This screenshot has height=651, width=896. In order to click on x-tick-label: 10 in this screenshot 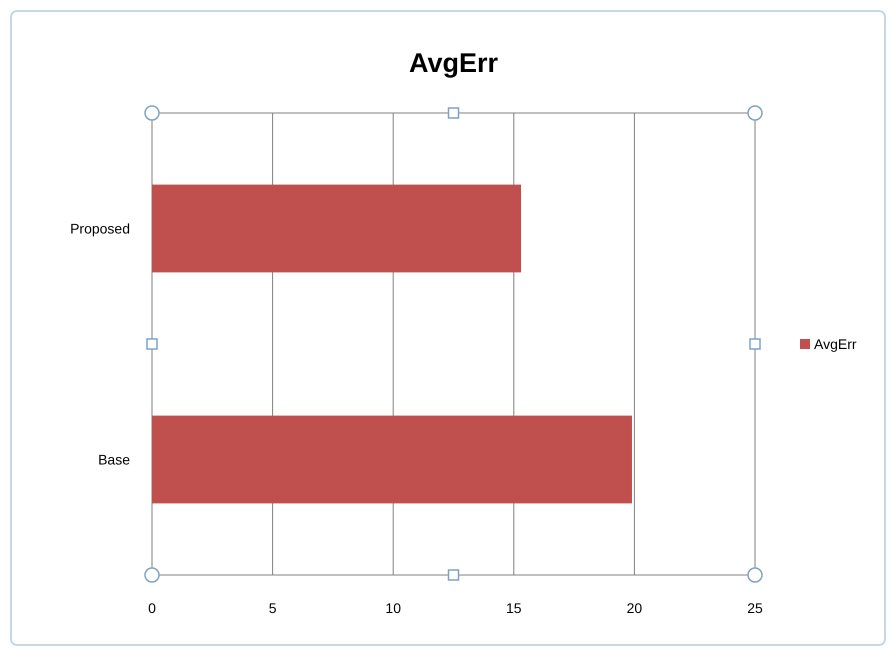, I will do `click(393, 608)`.